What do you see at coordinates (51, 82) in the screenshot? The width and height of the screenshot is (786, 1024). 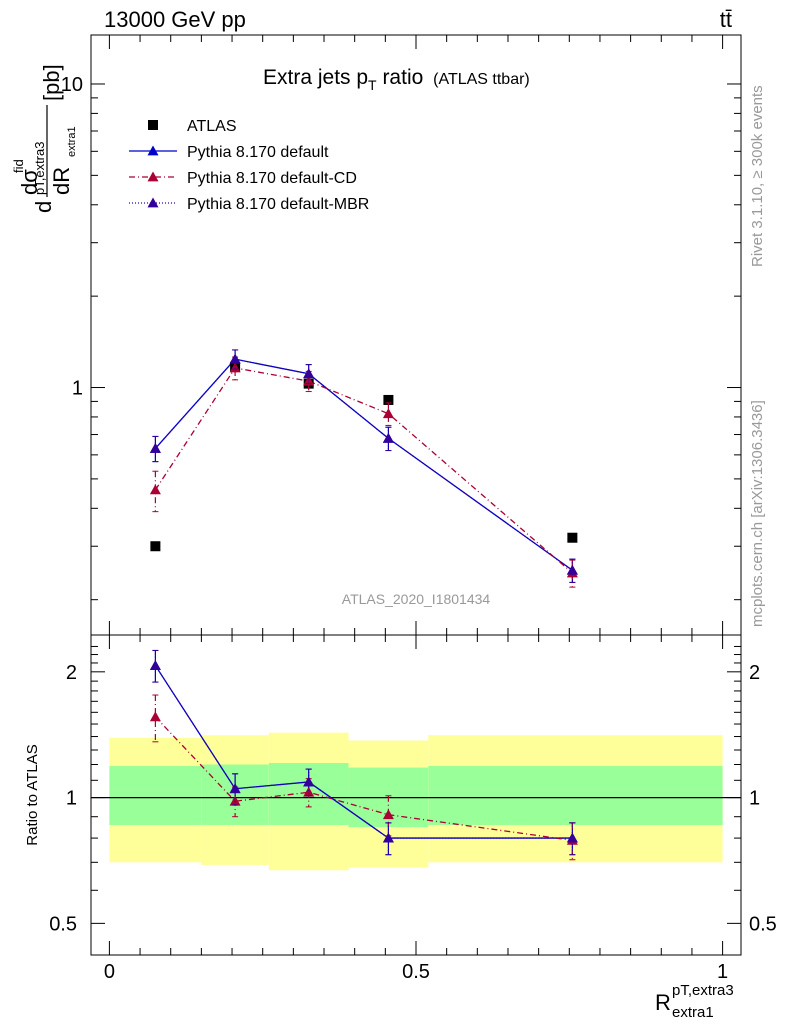 I see `ylabel-unit: [pb]` at bounding box center [51, 82].